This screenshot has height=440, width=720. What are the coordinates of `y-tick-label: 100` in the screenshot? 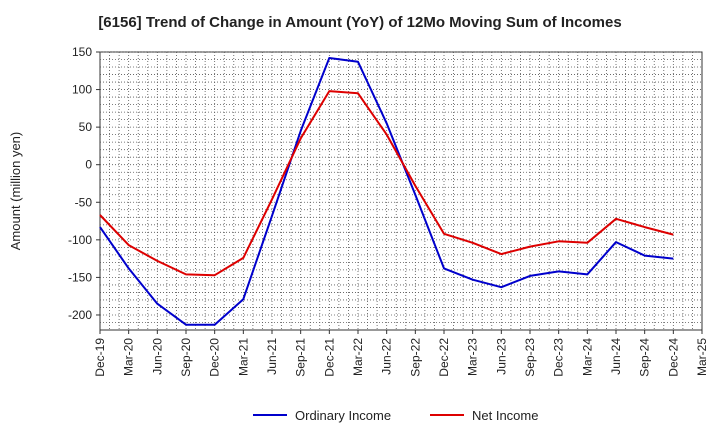 It's located at (82, 90).